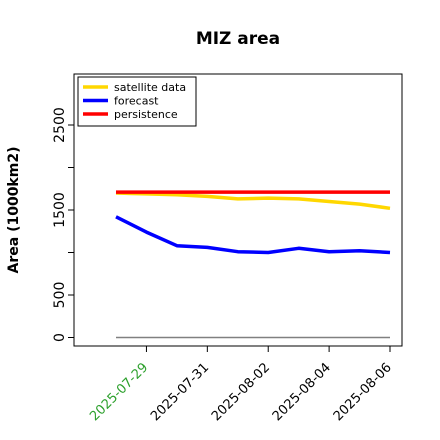 This screenshot has width=440, height=440. I want to click on y-axis-label: Area (1000km2), so click(14, 210).